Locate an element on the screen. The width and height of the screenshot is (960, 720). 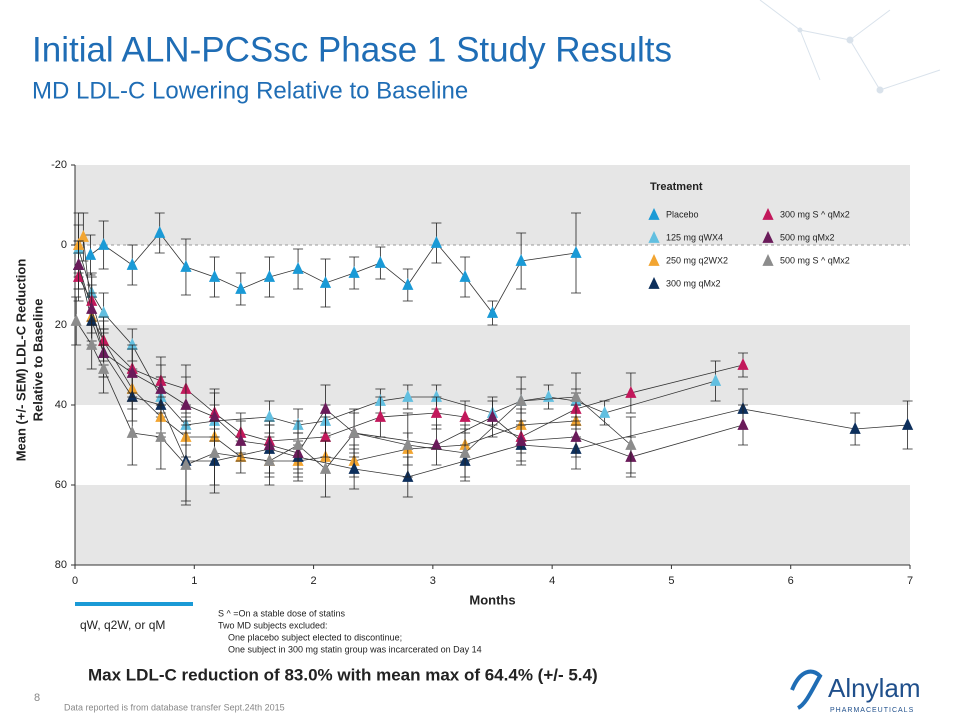
legend-label: 300 mg S ^ qMx2 is located at coordinates (815, 214).